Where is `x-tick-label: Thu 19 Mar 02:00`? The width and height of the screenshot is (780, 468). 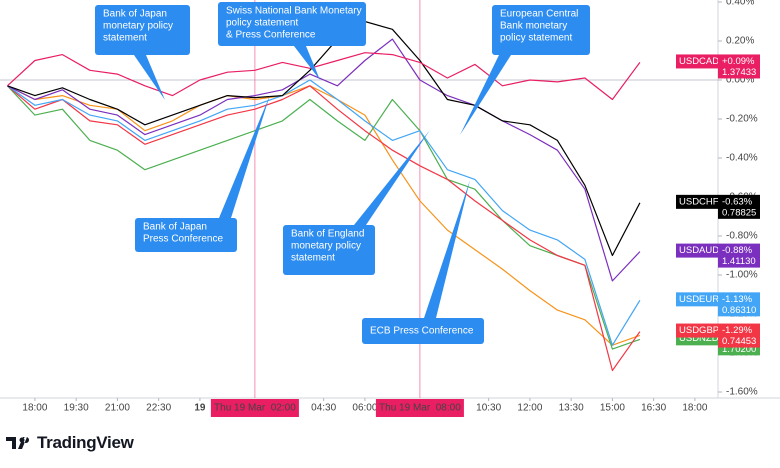
x-tick-label: Thu 19 Mar 02:00 is located at coordinates (255, 408).